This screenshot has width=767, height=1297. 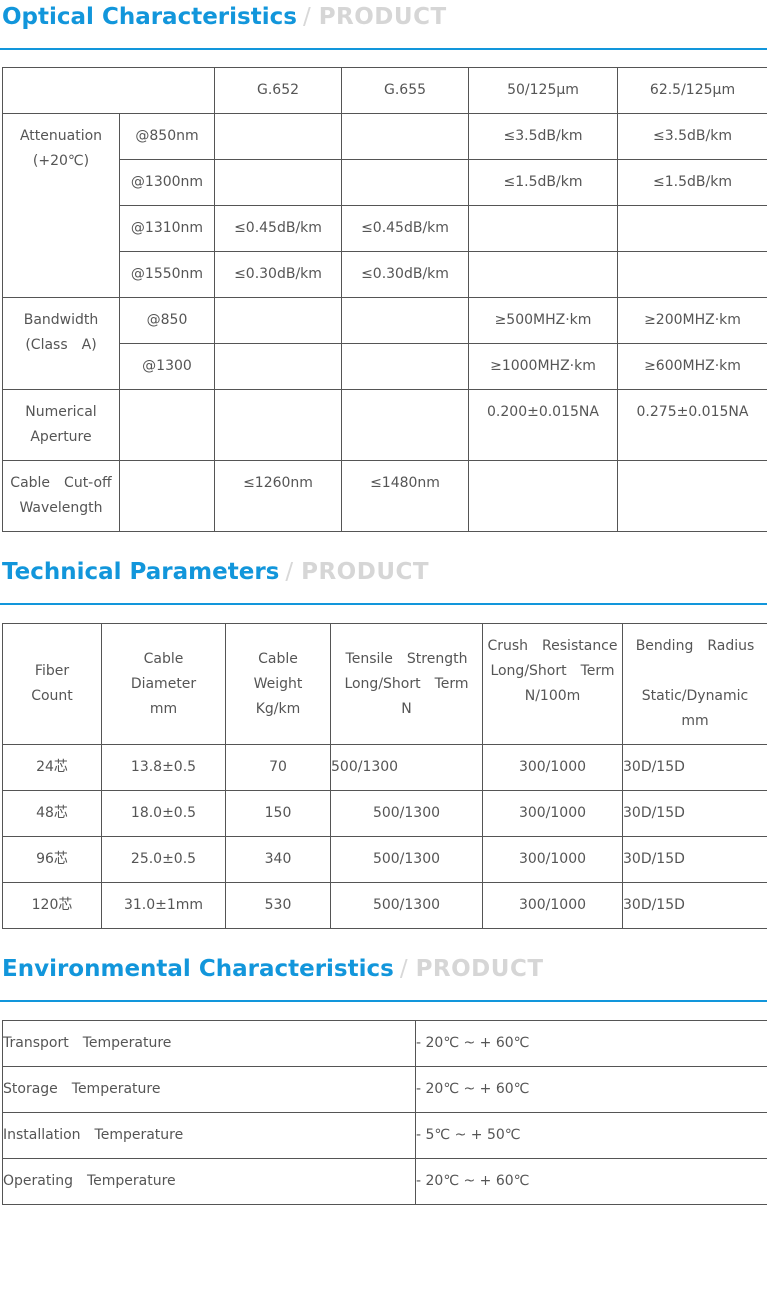 What do you see at coordinates (405, 496) in the screenshot?
I see `table-cell: ≤1480nm` at bounding box center [405, 496].